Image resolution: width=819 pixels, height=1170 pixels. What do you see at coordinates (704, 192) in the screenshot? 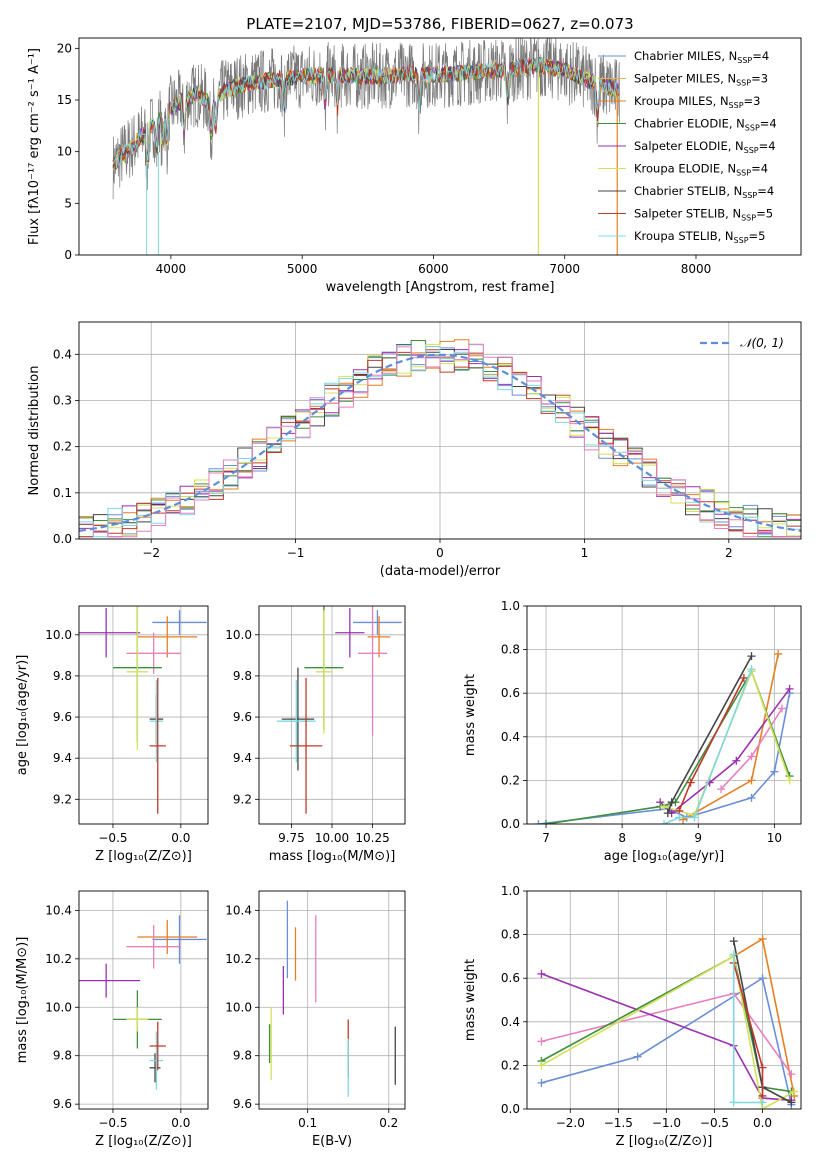
I see `legend-entry-label: Chabrier STELIB, NSSP=4` at bounding box center [704, 192].